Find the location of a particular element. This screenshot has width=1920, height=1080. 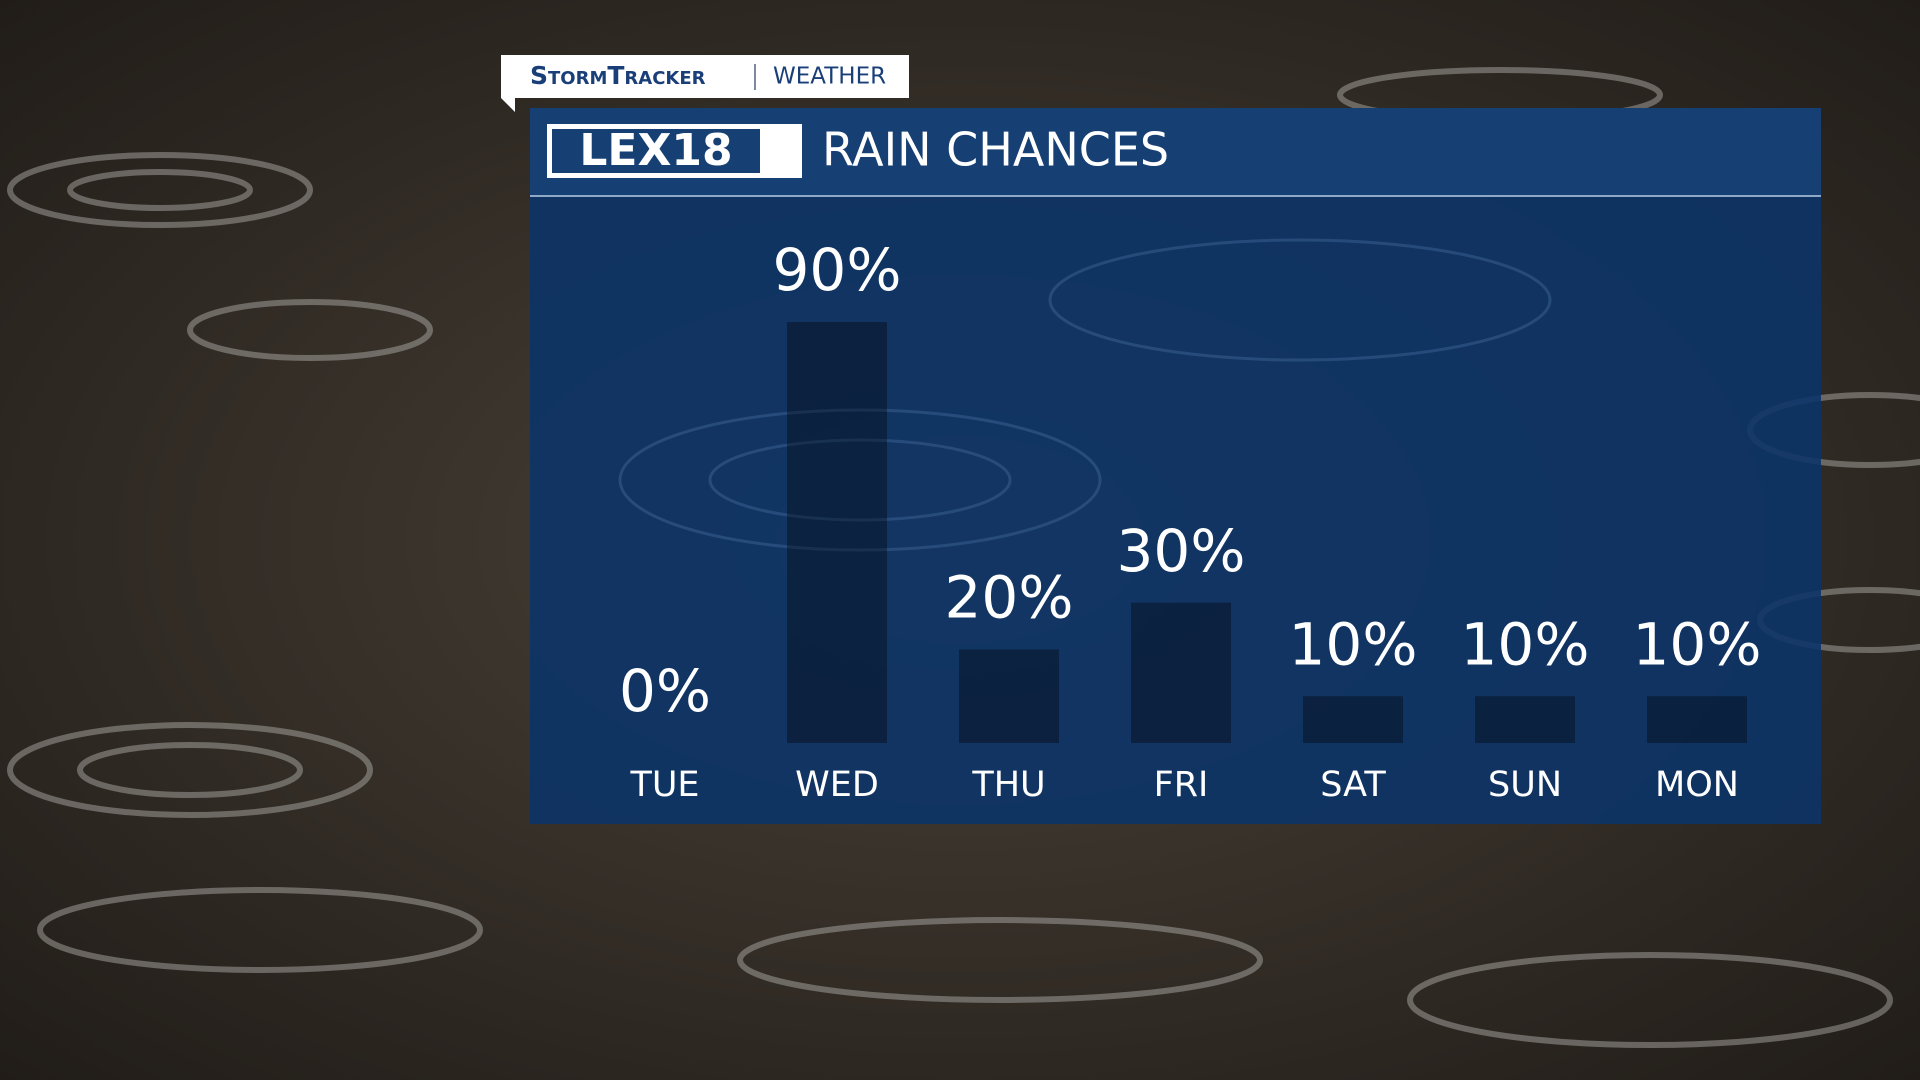

x-tick-label: FRI is located at coordinates (1181, 785).